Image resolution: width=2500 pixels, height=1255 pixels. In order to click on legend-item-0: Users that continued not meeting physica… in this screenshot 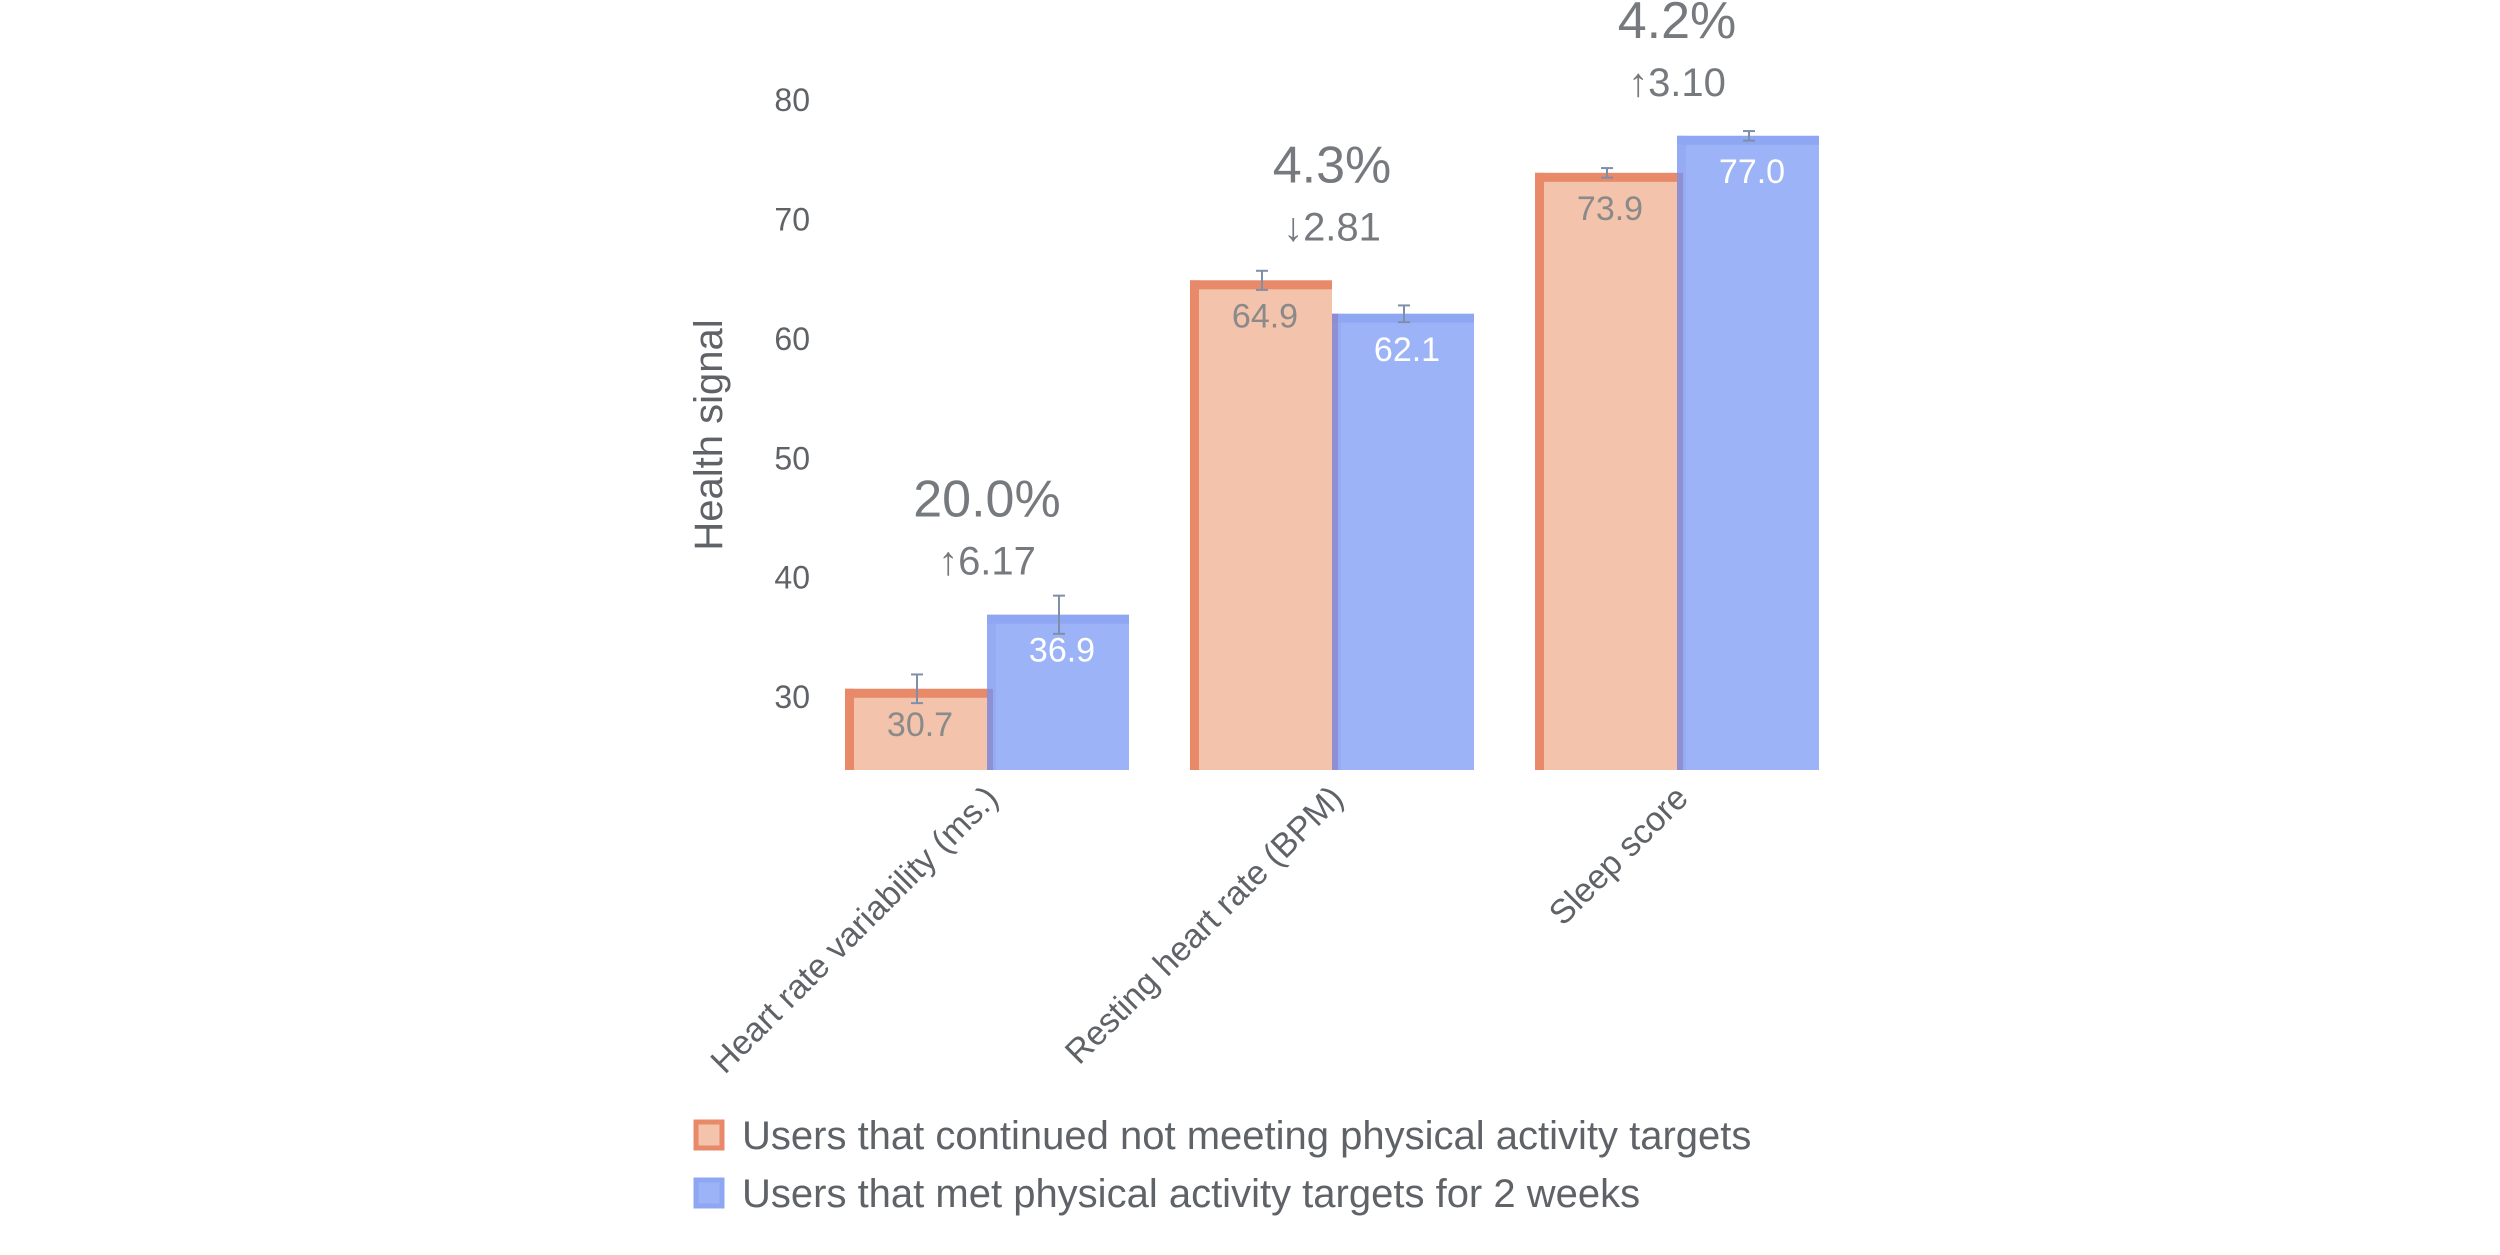, I will do `click(1222, 1136)`.